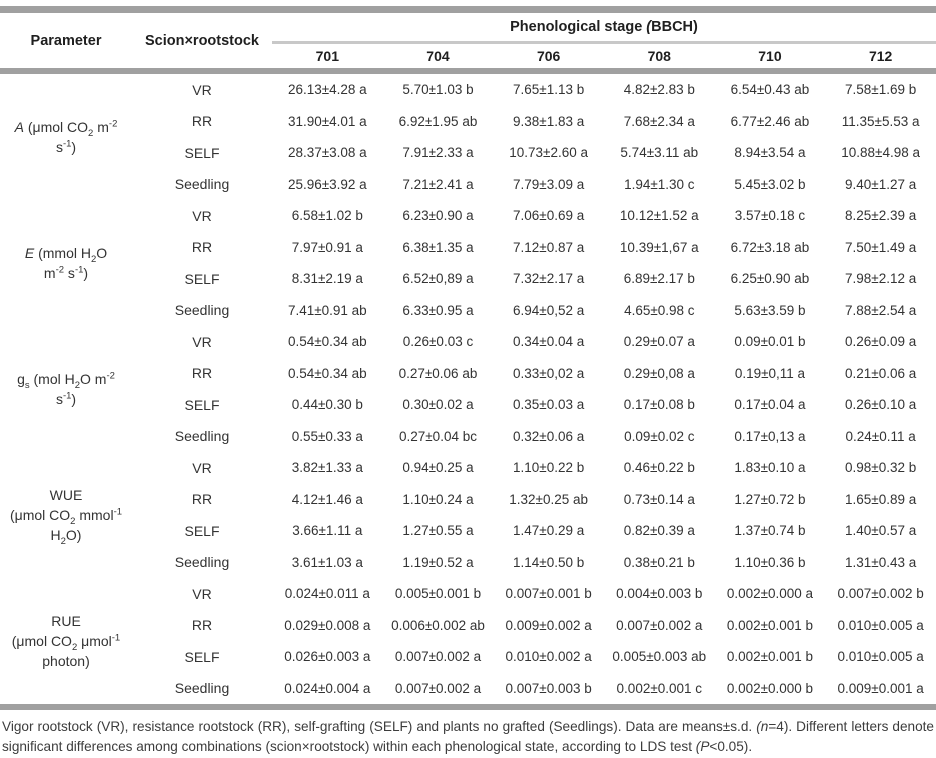  I want to click on value-cell: 10.12±1.52 a, so click(659, 216).